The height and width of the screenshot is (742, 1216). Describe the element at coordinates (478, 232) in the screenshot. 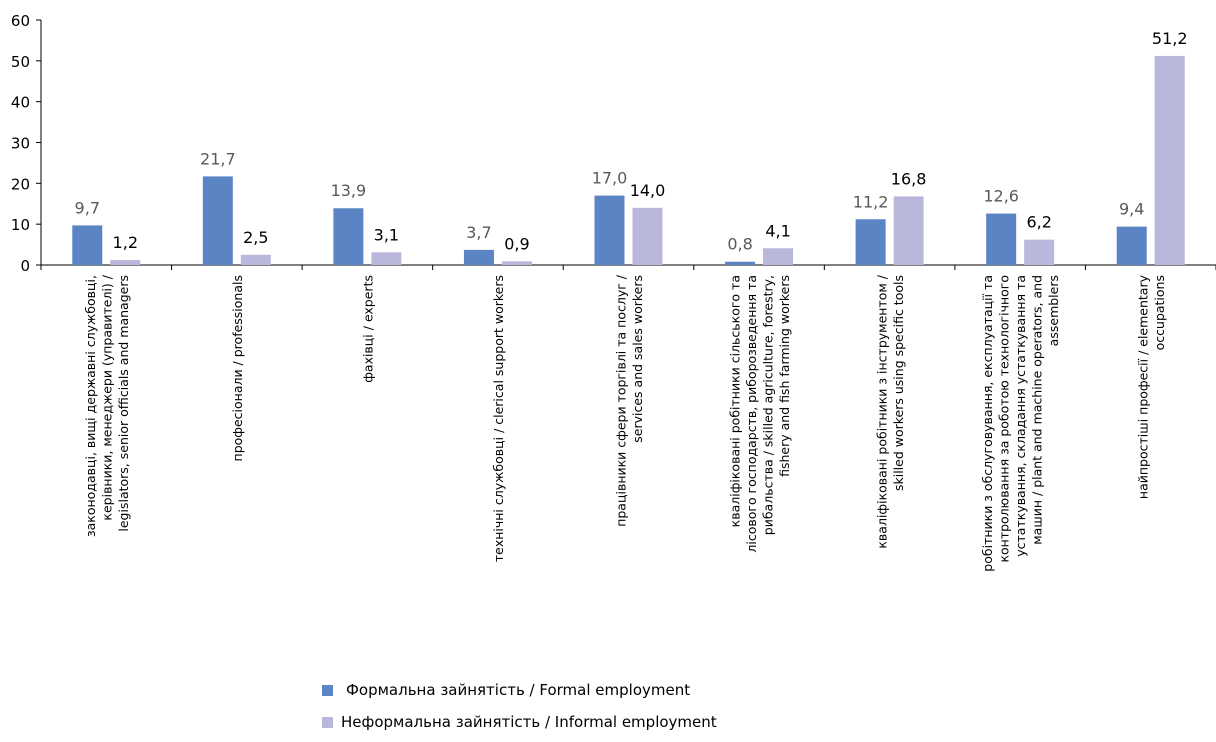

I see `data-label-formal: 3,7` at that location.